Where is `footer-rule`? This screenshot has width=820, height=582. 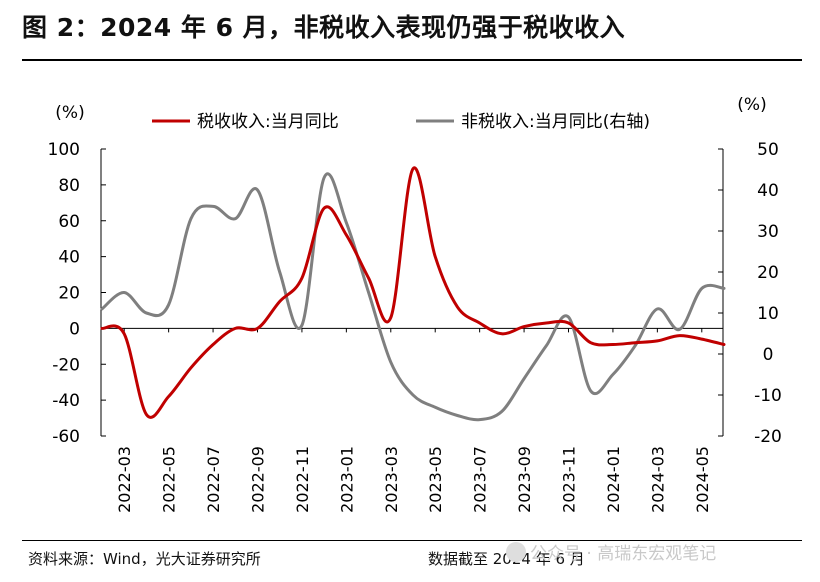
footer-rule is located at coordinates (412, 540).